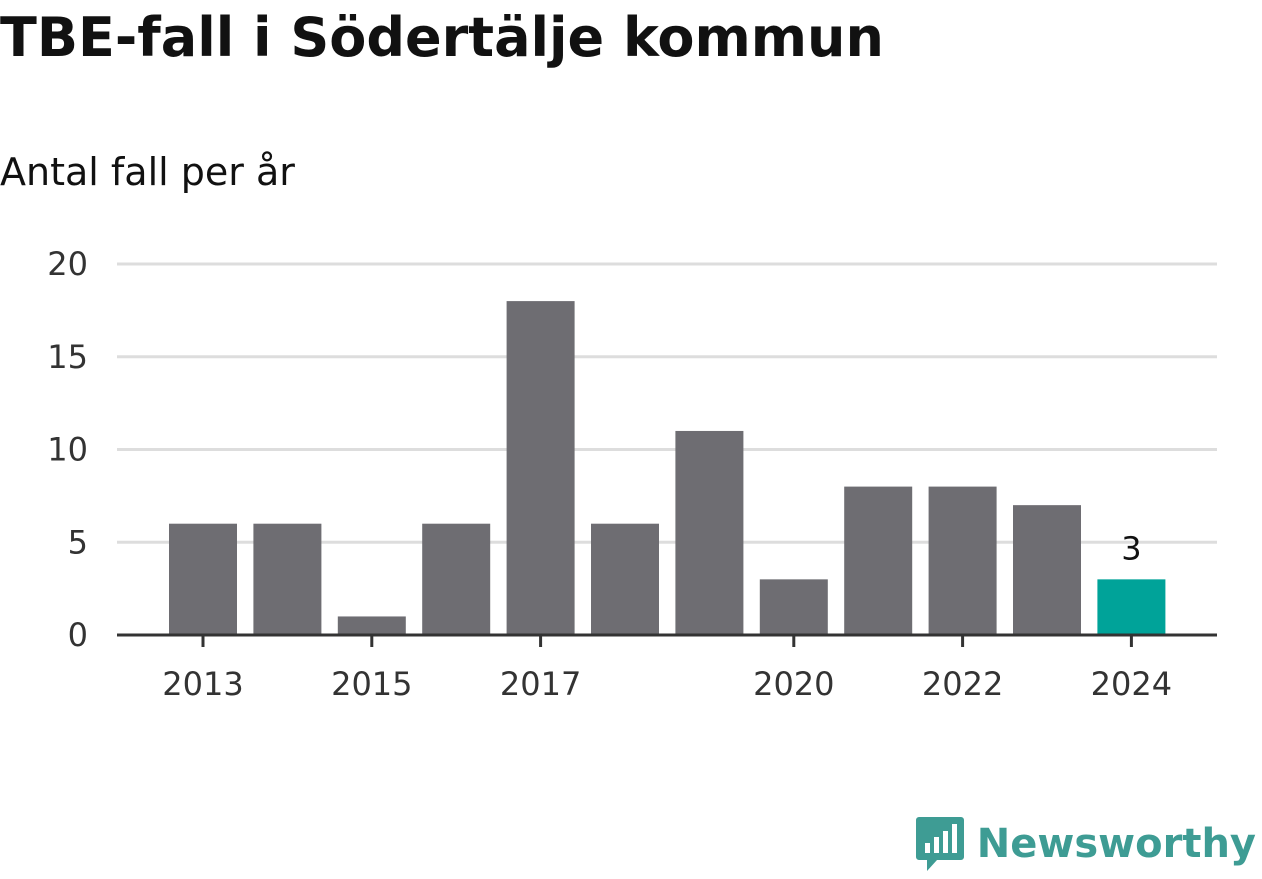 This screenshot has height=879, width=1262. What do you see at coordinates (793, 607) in the screenshot?
I see `bar-2020` at bounding box center [793, 607].